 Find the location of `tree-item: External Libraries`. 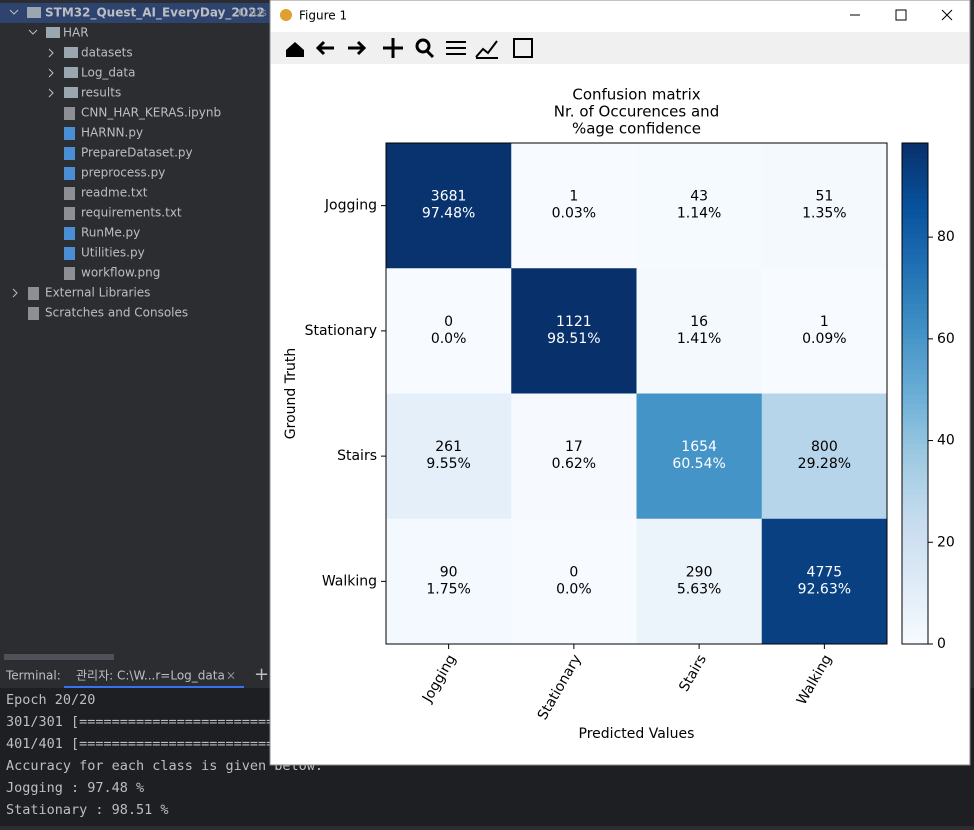

tree-item: External Libraries is located at coordinates (97, 293).